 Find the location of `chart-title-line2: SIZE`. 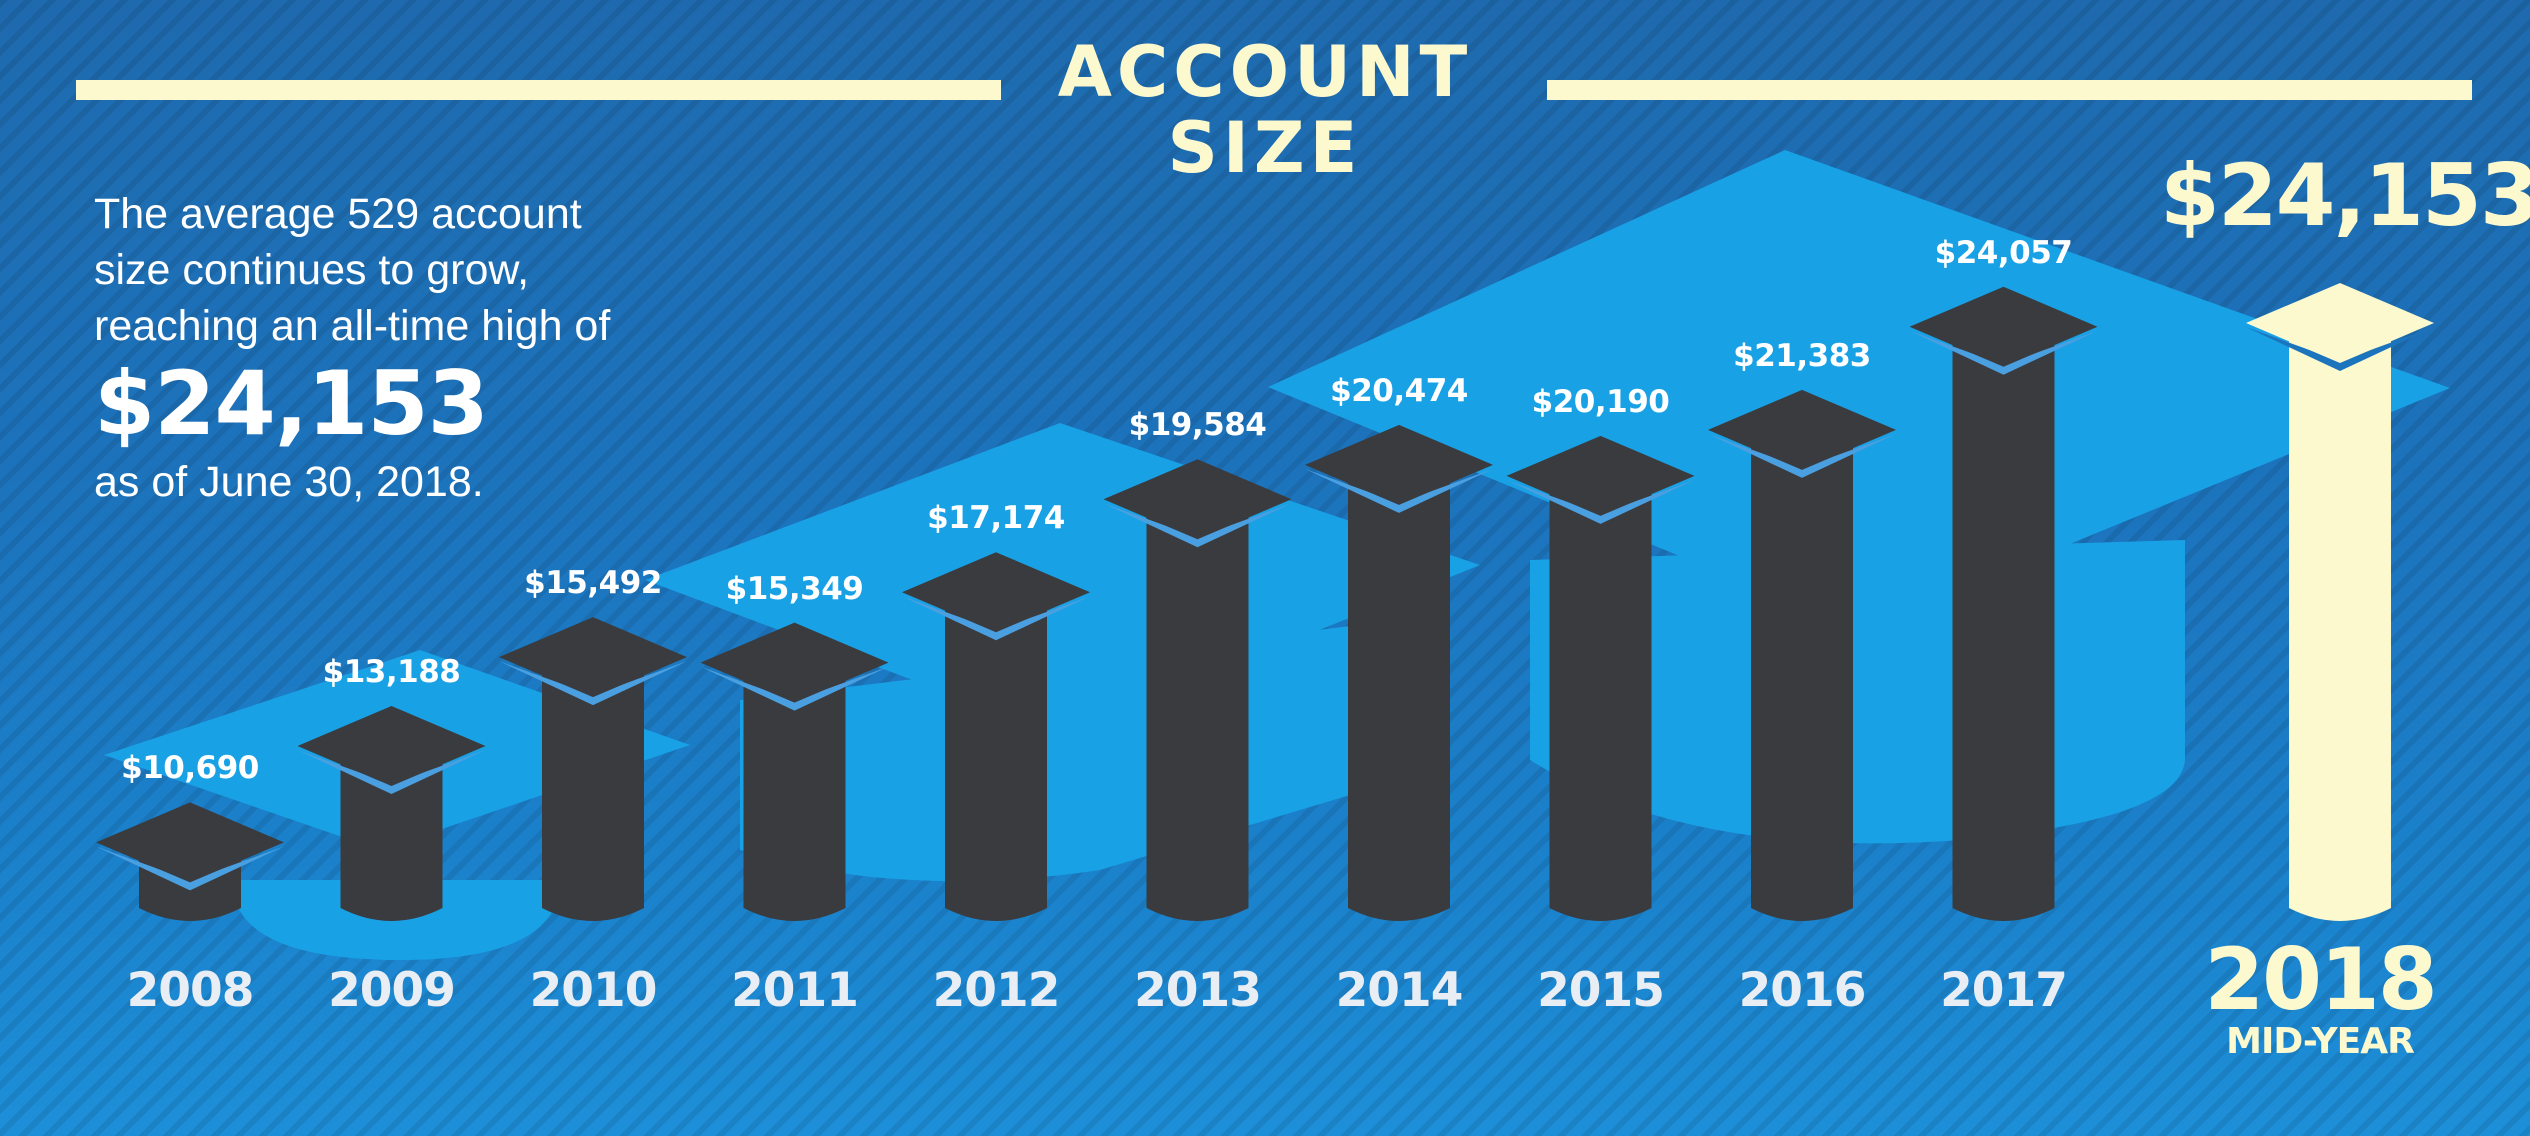

chart-title-line2: SIZE is located at coordinates (1265, 148).